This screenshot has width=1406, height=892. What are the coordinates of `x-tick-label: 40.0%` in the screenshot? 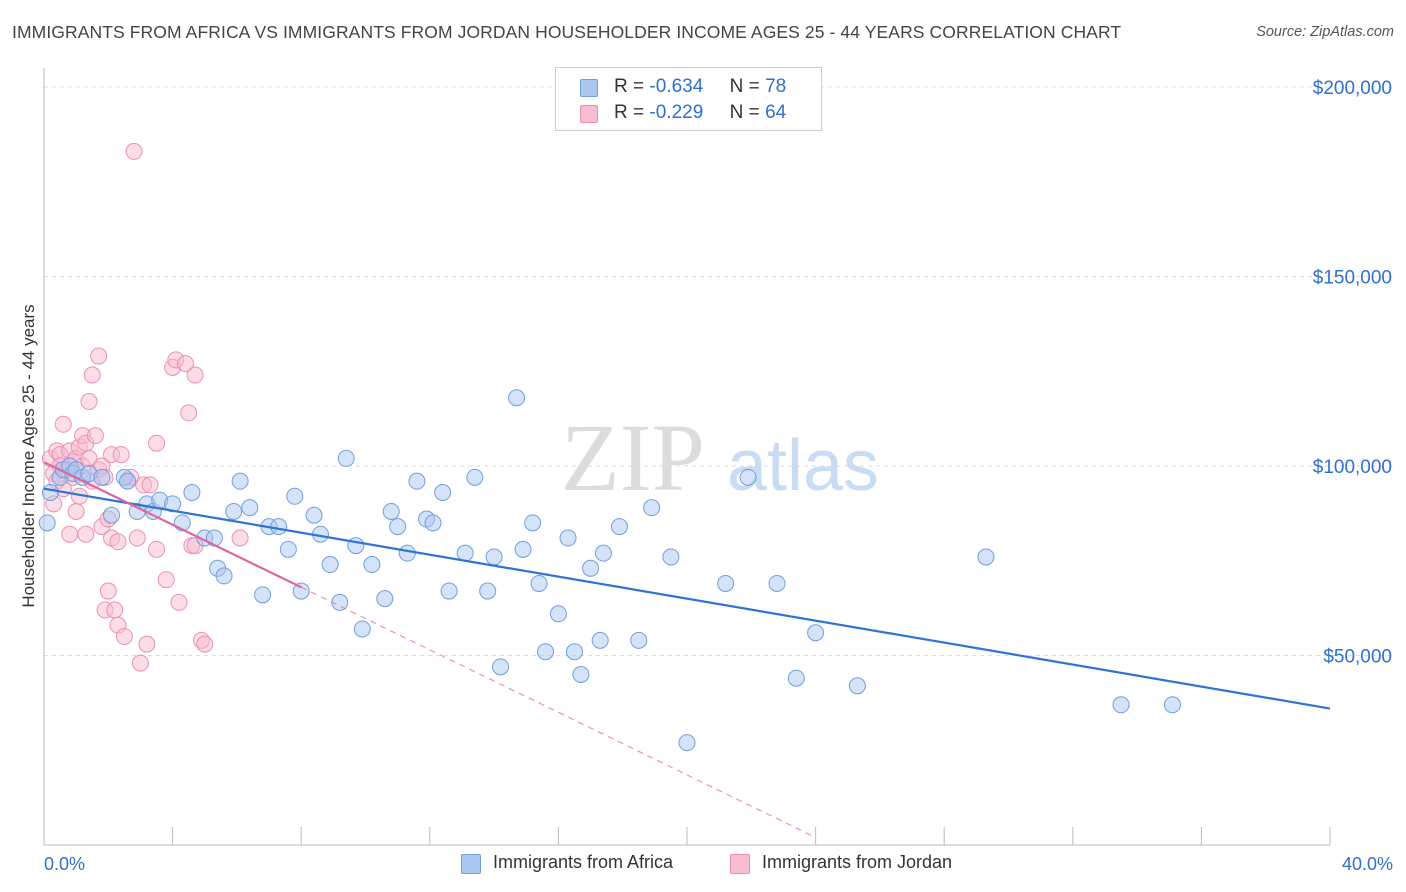 It's located at (1367, 864).